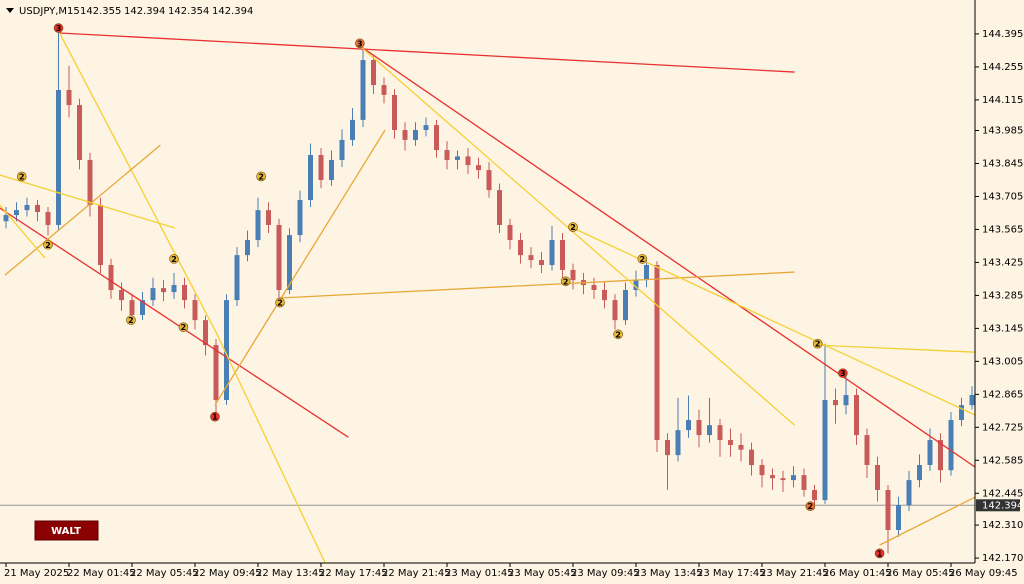 Image resolution: width=1024 pixels, height=584 pixels. Describe the element at coordinates (36, 573) in the screenshot. I see `x-tick-label: 21 May 2025` at that location.